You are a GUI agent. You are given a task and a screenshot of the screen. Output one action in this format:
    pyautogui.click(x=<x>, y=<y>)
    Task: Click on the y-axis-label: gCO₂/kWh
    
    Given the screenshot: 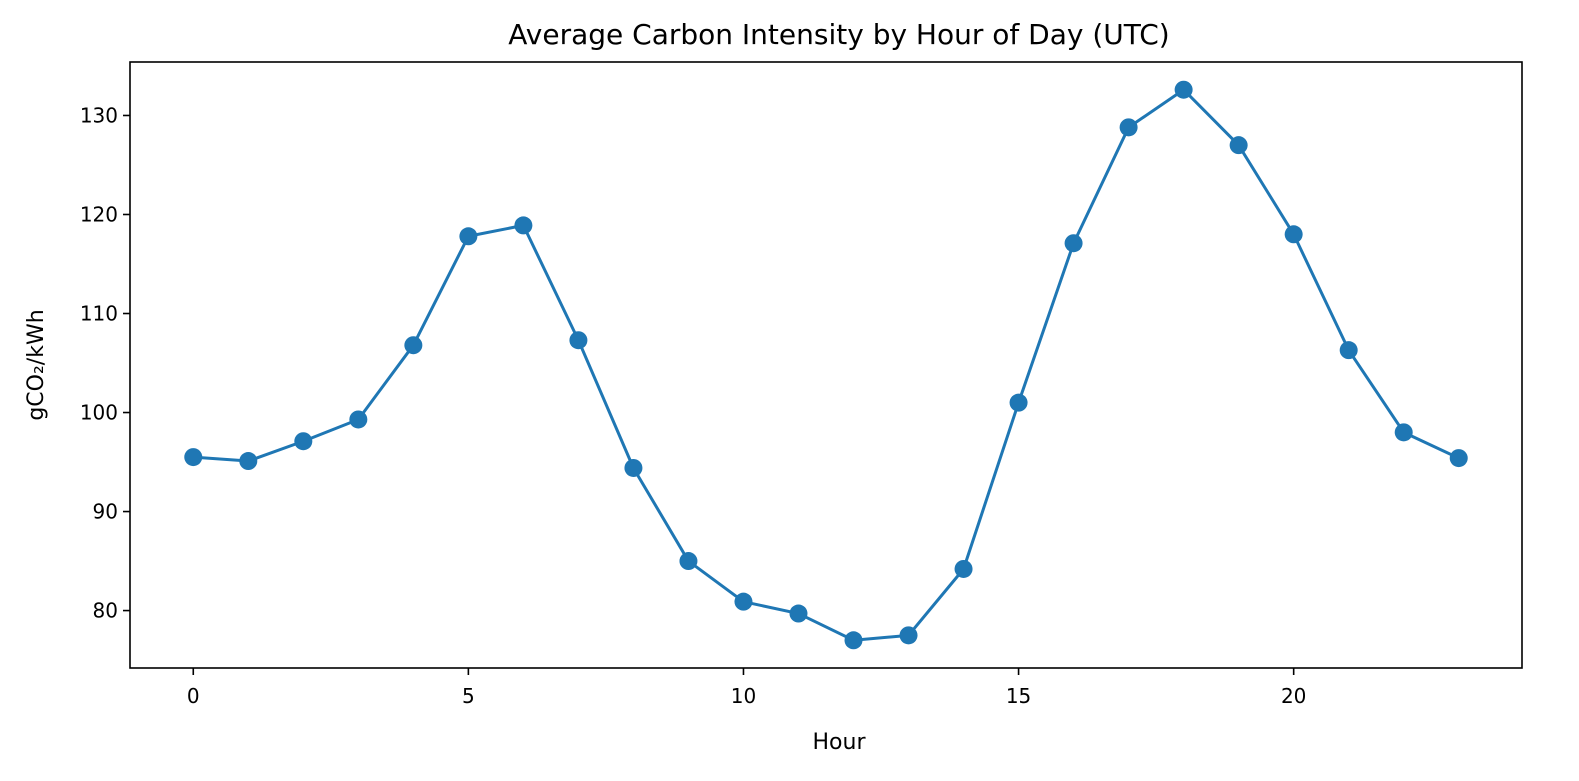 What is the action you would take?
    pyautogui.click(x=36, y=364)
    